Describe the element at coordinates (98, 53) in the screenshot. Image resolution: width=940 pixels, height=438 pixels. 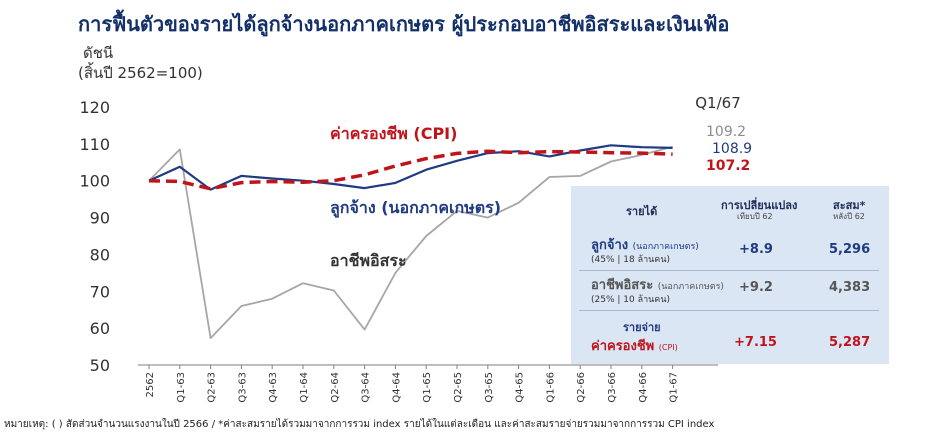
I see `y-axis-label: ดัชนี` at that location.